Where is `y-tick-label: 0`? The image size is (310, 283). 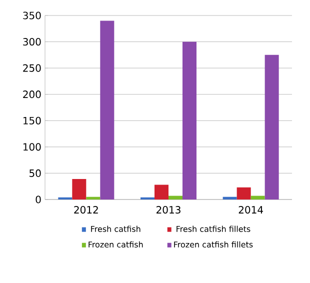
y-tick-label: 0 is located at coordinates (38, 200).